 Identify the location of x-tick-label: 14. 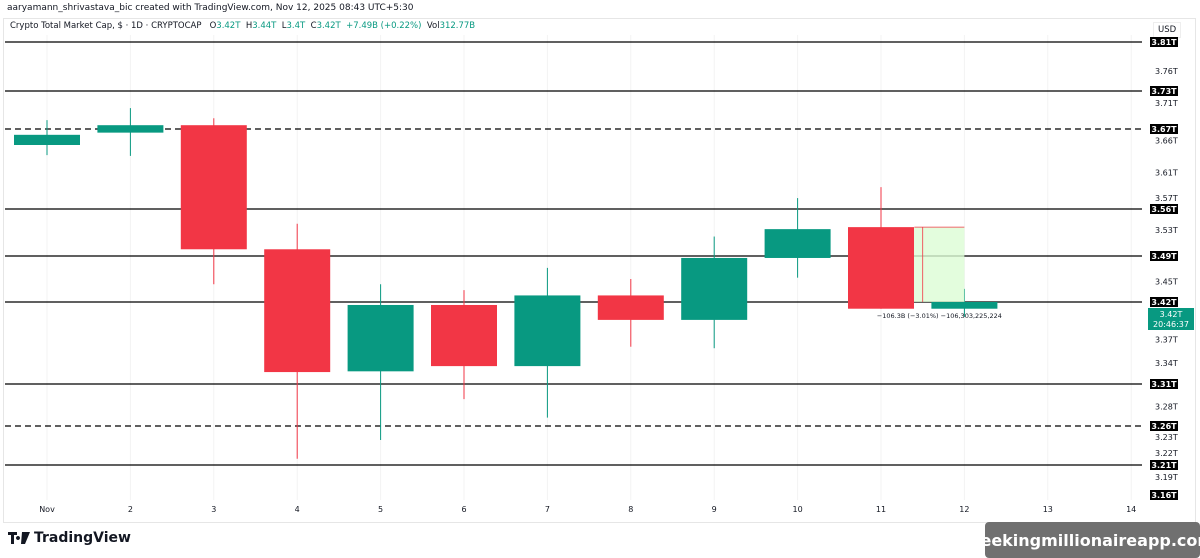
(1131, 509).